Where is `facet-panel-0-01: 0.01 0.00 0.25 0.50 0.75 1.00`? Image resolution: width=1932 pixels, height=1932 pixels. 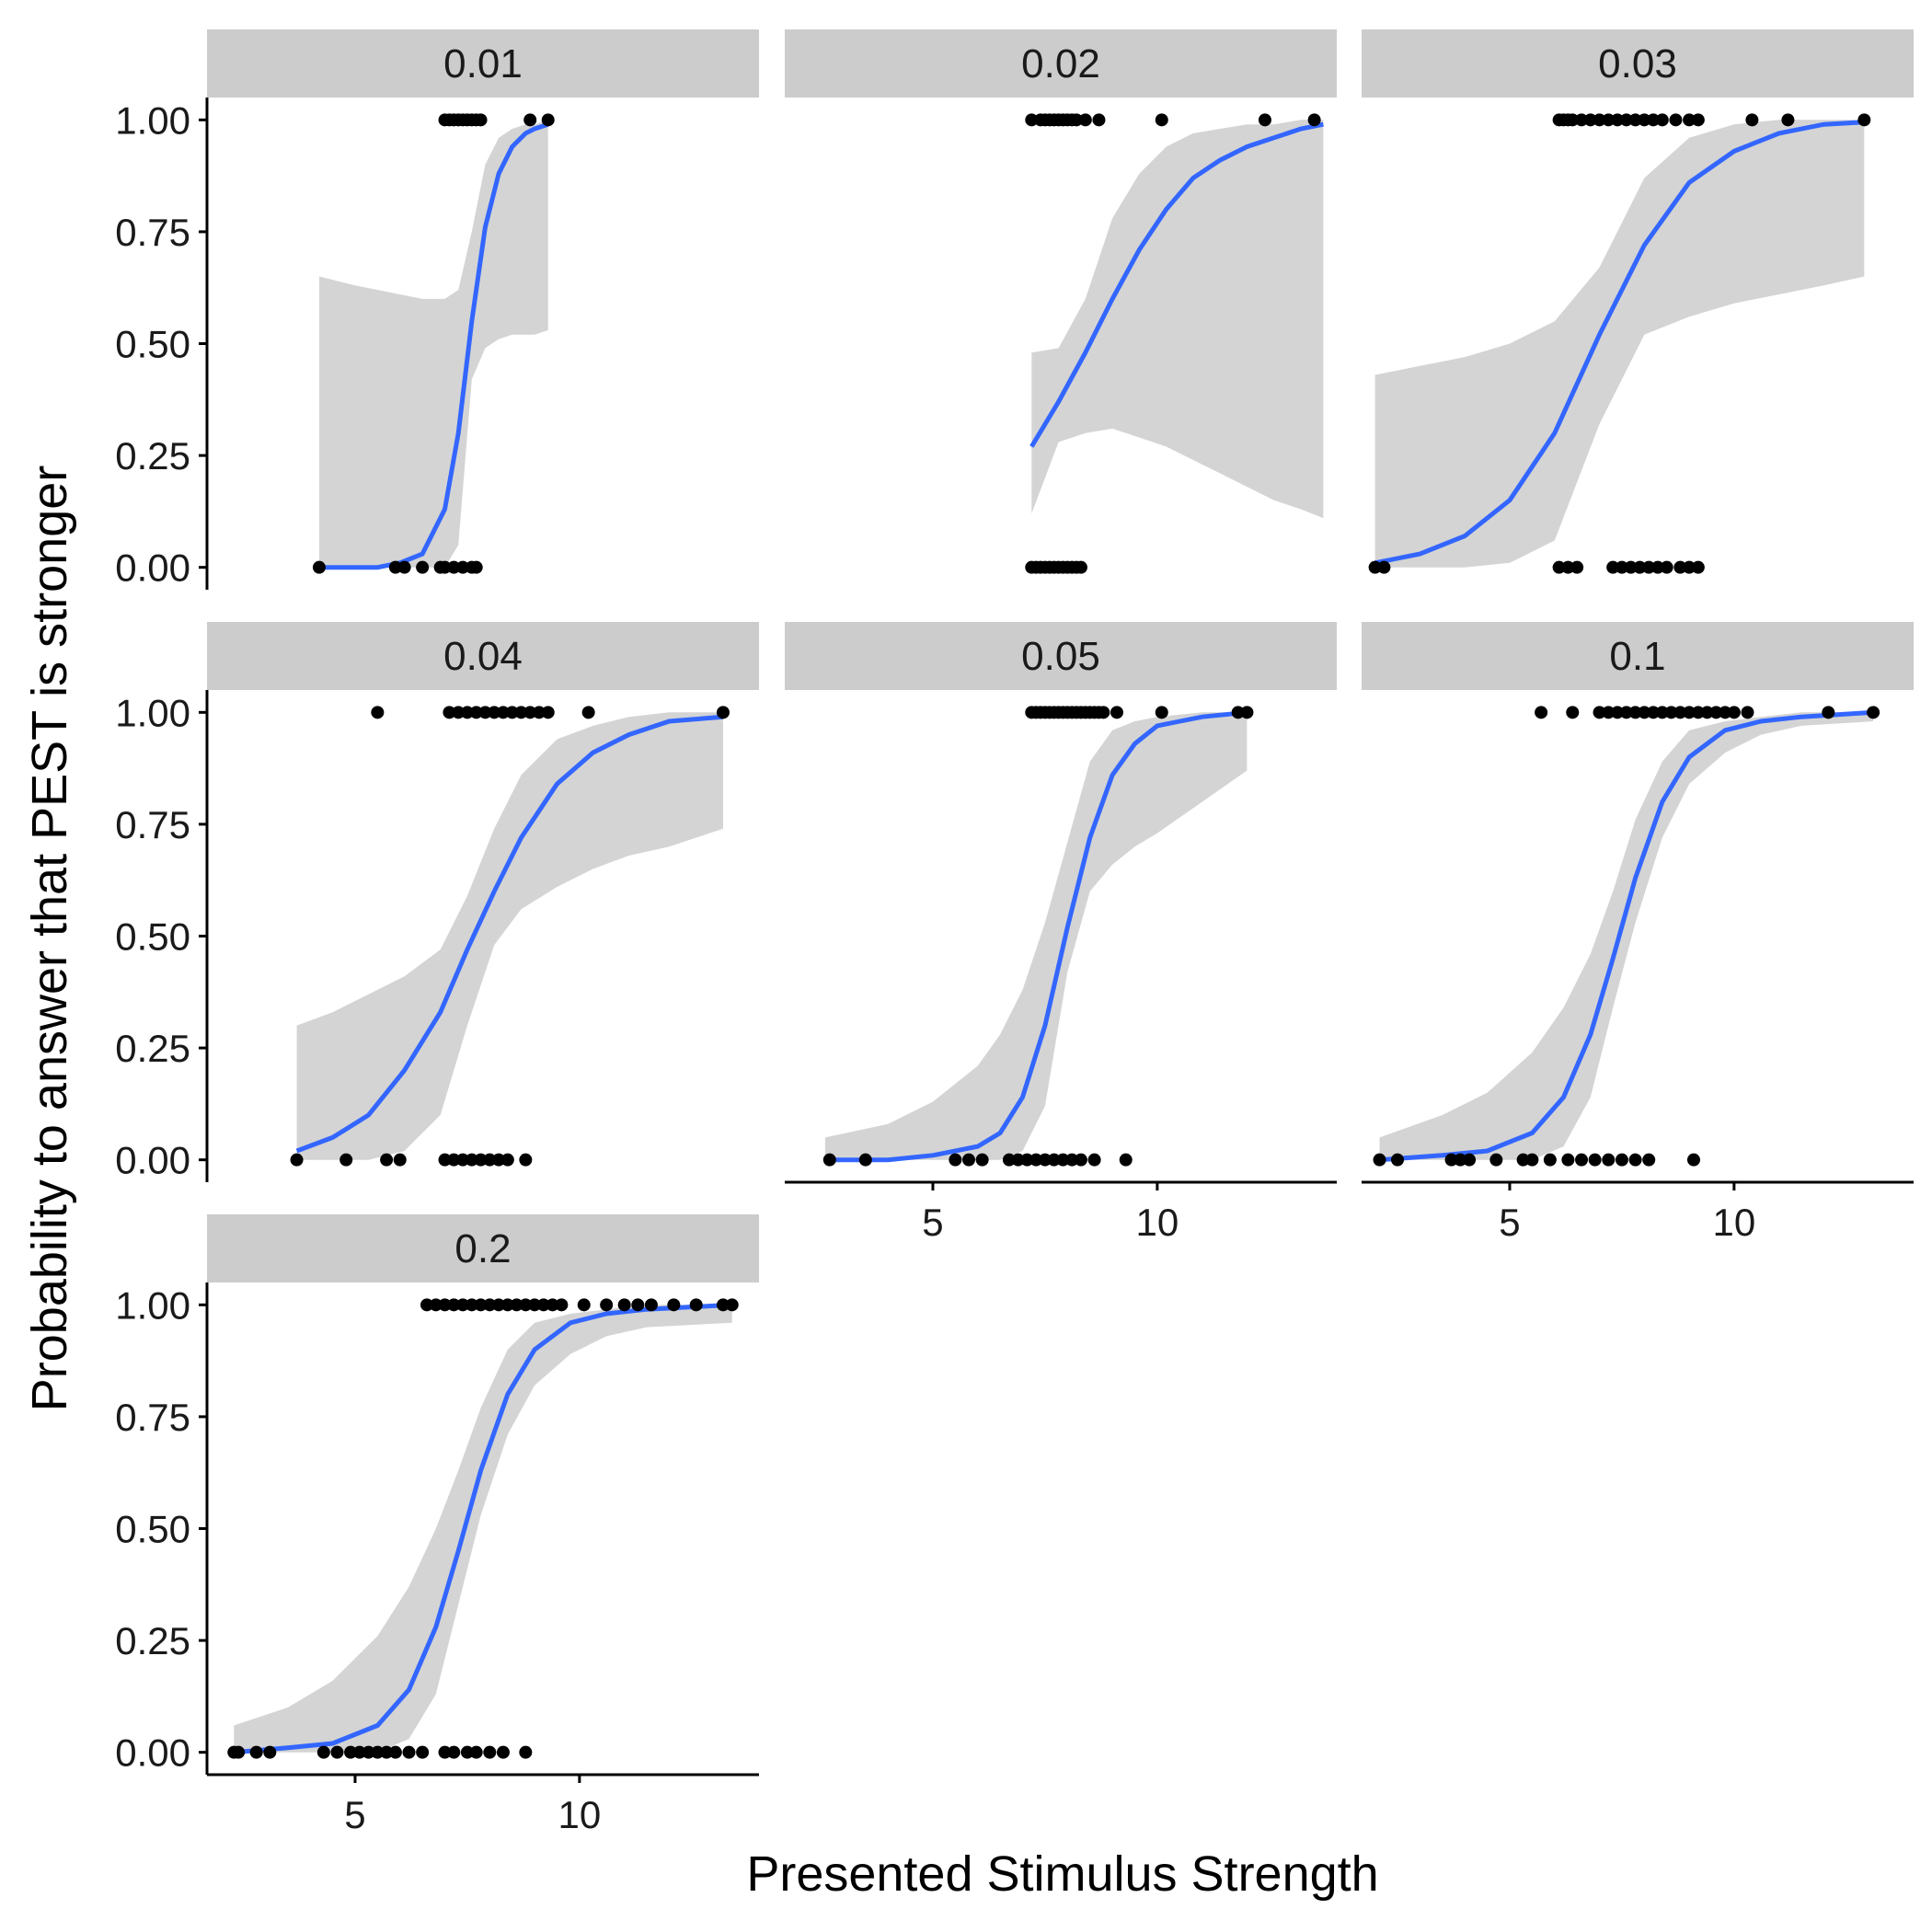 facet-panel-0-01: 0.01 0.00 0.25 0.50 0.75 1.00 is located at coordinates (437, 309).